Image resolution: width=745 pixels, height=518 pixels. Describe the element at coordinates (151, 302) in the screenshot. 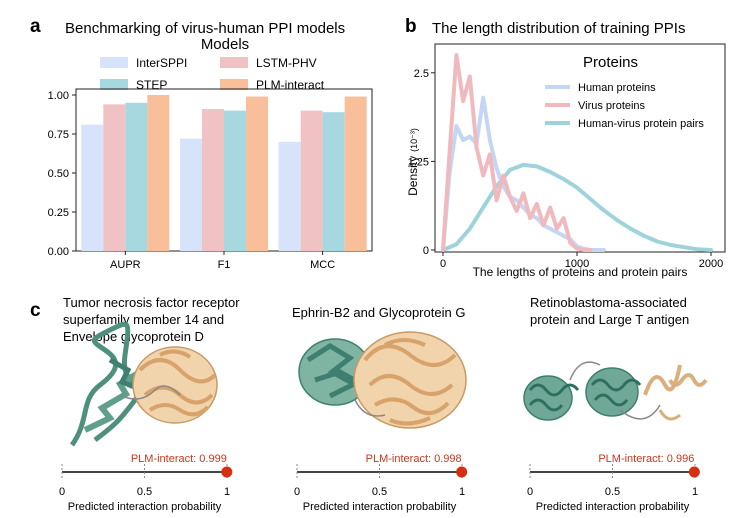

I see `structure-caption-line: Tumor necrosis factor receptor` at that location.